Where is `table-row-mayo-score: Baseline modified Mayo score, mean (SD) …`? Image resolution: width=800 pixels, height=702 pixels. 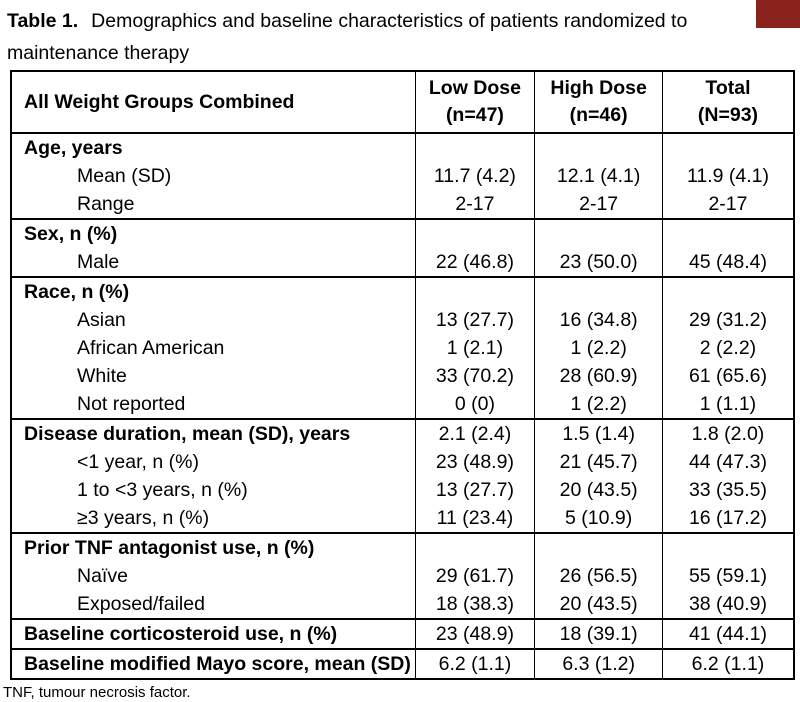
table-row-mayo-score: Baseline modified Mayo score, mean (SD) … is located at coordinates (402, 663).